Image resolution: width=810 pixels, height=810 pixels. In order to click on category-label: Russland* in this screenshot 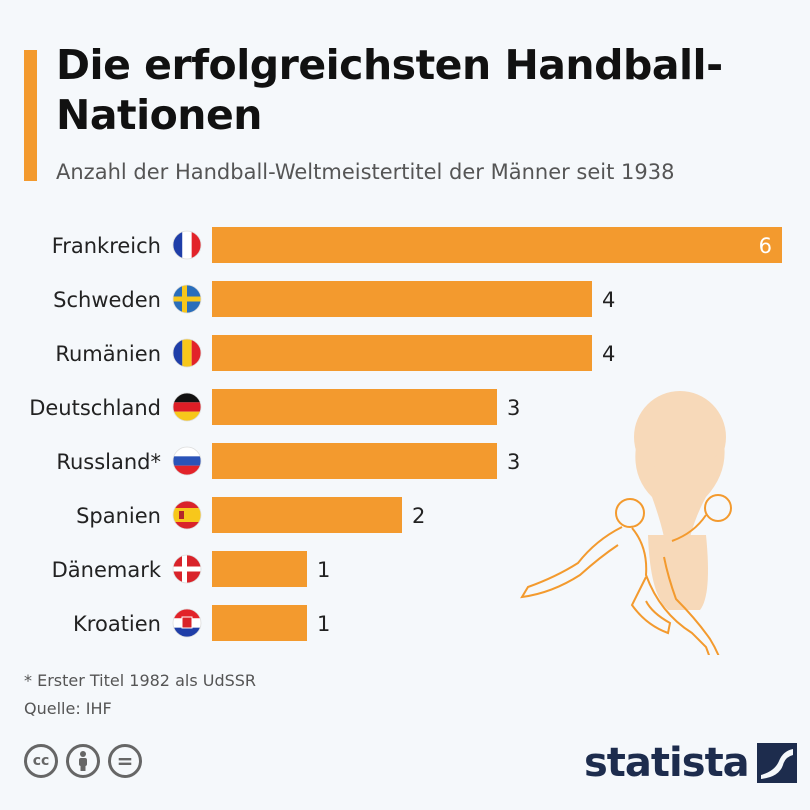, I will do `click(108, 462)`.